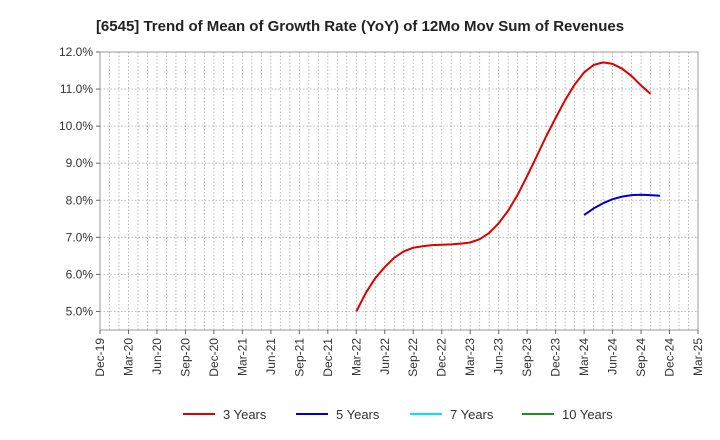 The height and width of the screenshot is (440, 720). Describe the element at coordinates (245, 414) in the screenshot. I see `legend-label-3-years: 3 Years` at that location.